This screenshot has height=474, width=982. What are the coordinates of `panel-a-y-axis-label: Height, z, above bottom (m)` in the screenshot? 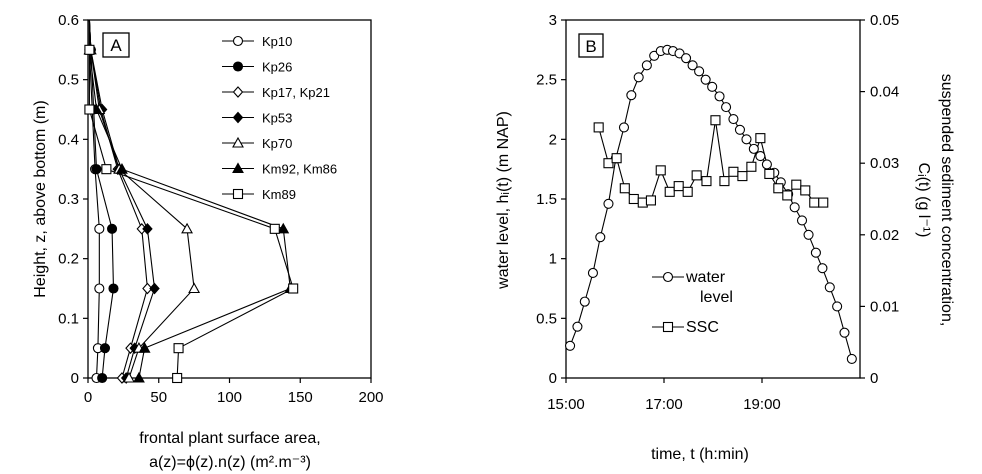 It's located at (40, 198).